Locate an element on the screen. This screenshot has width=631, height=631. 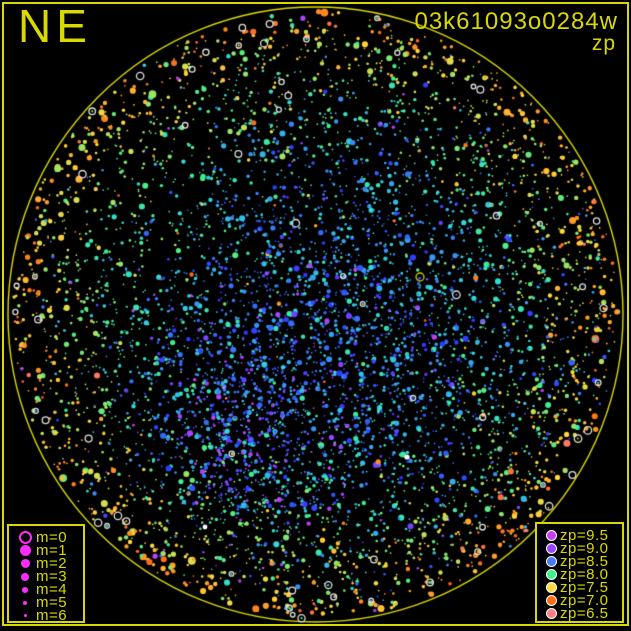
zp-legend-row: zp=8.0 is located at coordinates (579, 574).